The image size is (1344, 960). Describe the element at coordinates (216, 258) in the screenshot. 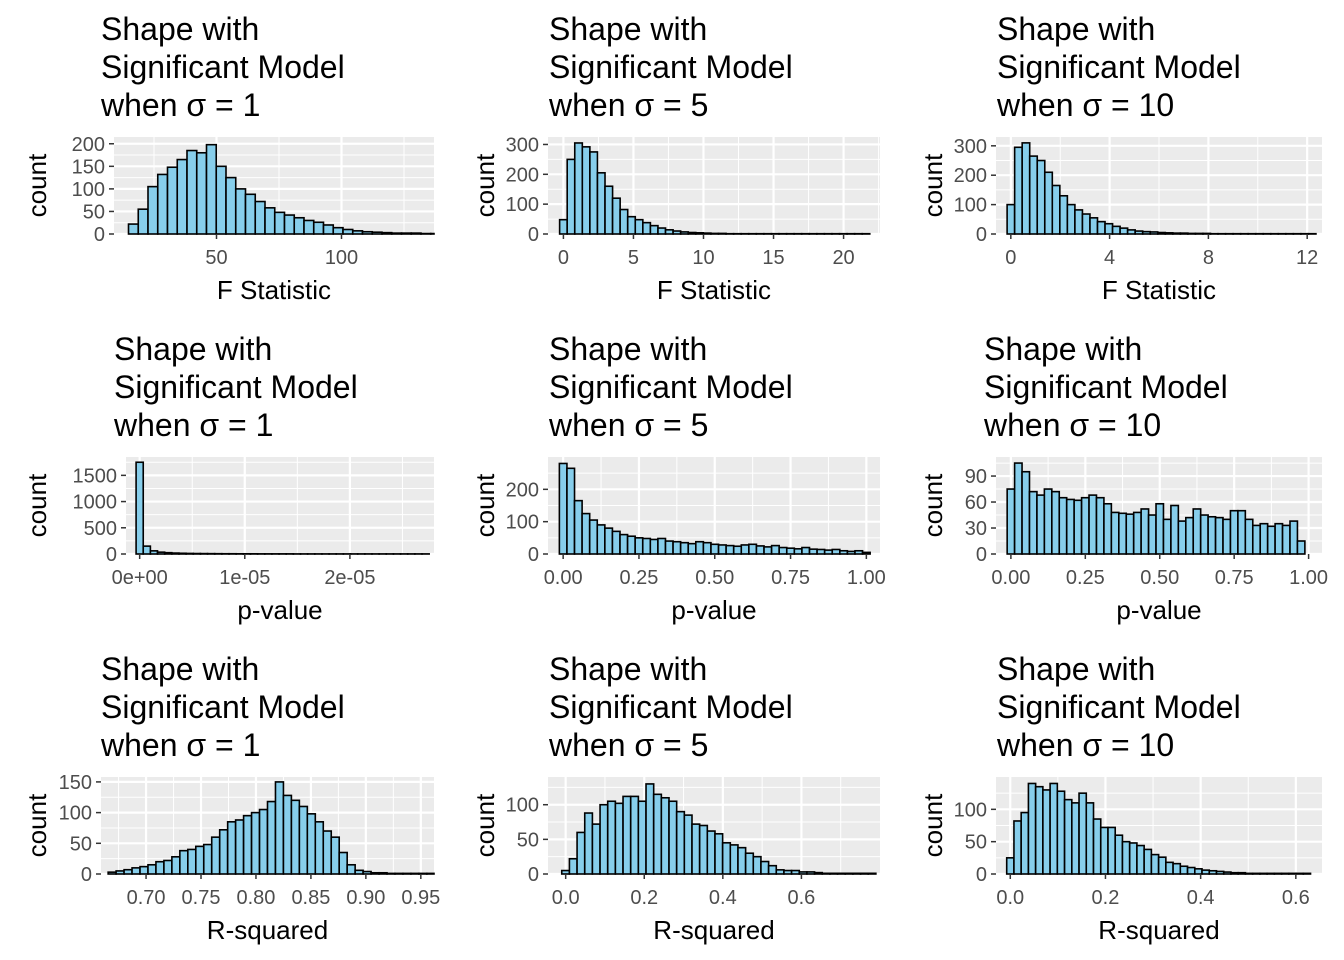

I see `x-tick-label: 50` at that location.